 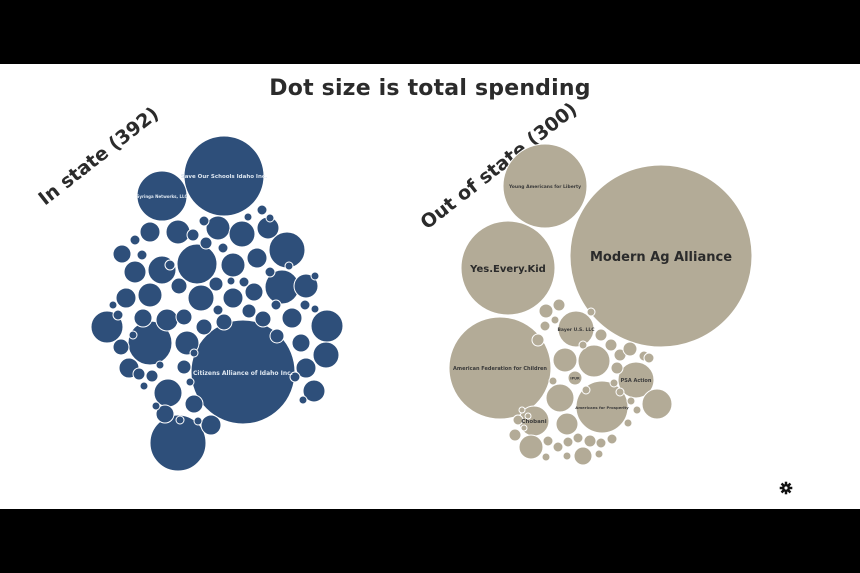 I want to click on label-ipur: IPUR, so click(x=575, y=379).